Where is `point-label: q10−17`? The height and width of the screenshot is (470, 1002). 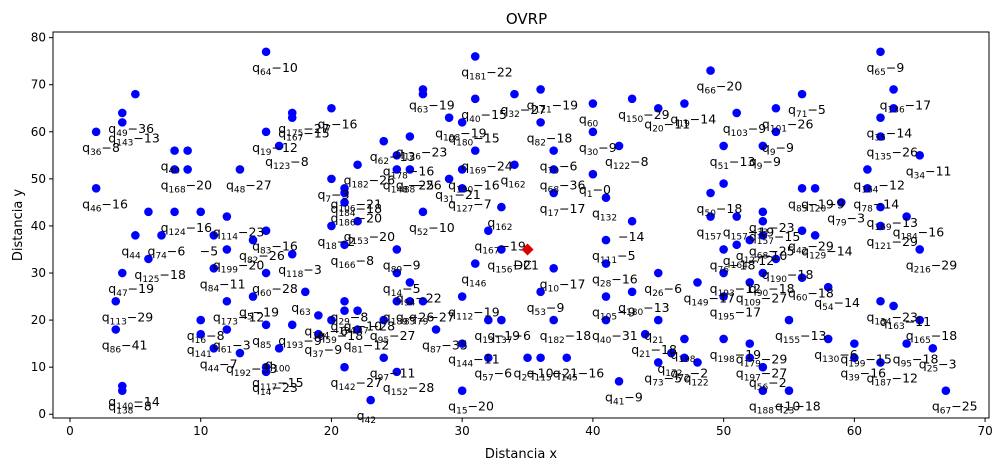 point-label: q10−17 is located at coordinates (563, 285).